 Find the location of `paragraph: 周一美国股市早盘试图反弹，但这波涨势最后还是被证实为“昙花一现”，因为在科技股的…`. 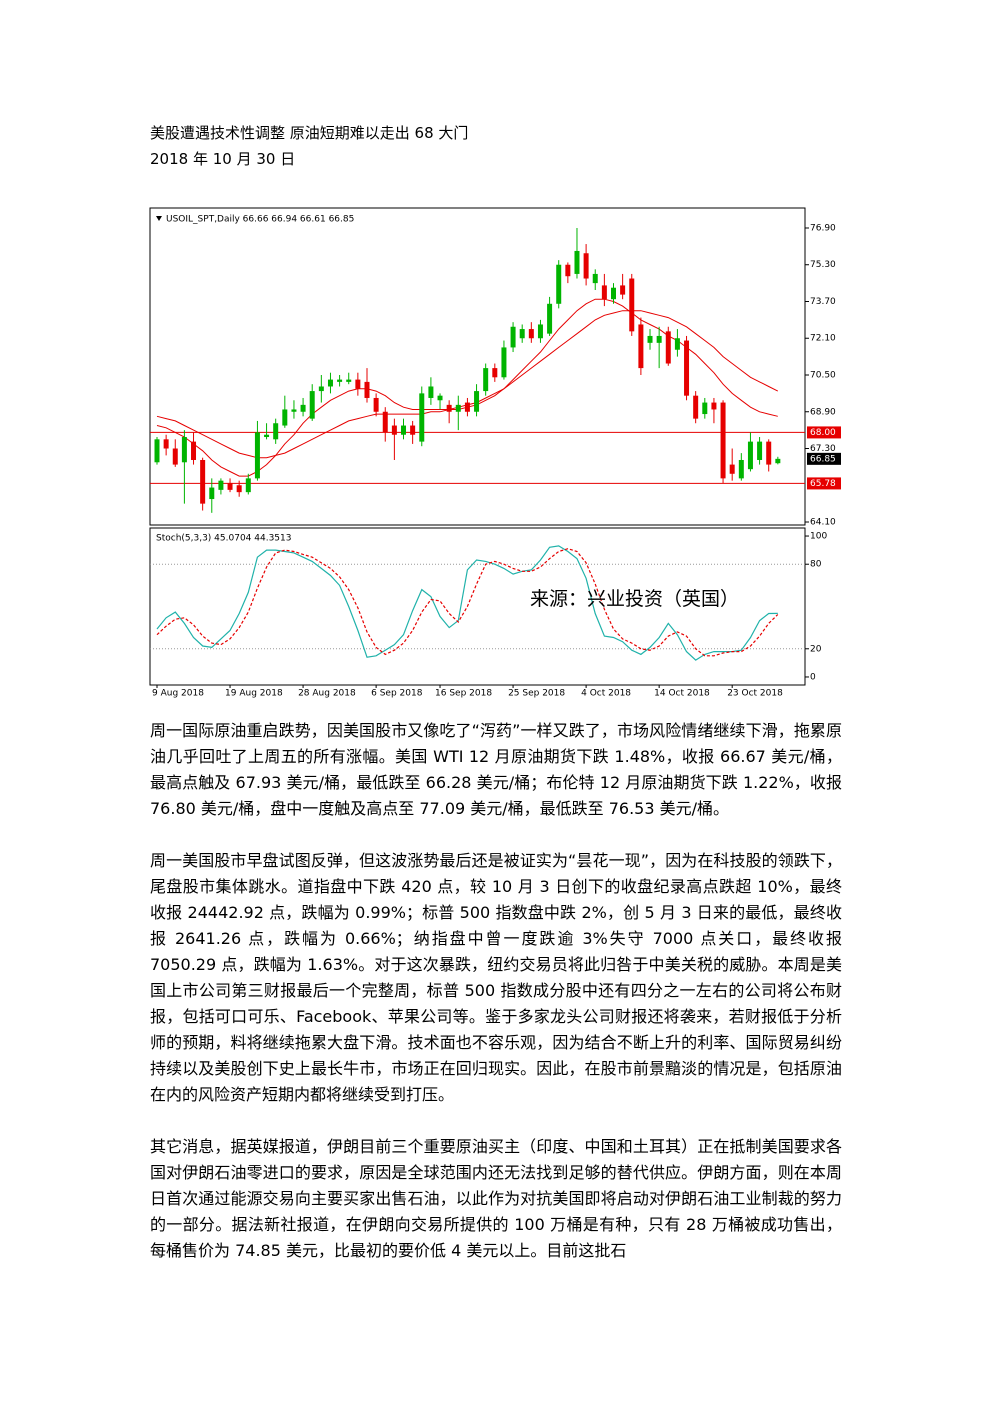

paragraph: 周一美国股市早盘试图反弹，但这波涨势最后还是被证实为“昙花一现”，因为在科技股的… is located at coordinates (496, 977).